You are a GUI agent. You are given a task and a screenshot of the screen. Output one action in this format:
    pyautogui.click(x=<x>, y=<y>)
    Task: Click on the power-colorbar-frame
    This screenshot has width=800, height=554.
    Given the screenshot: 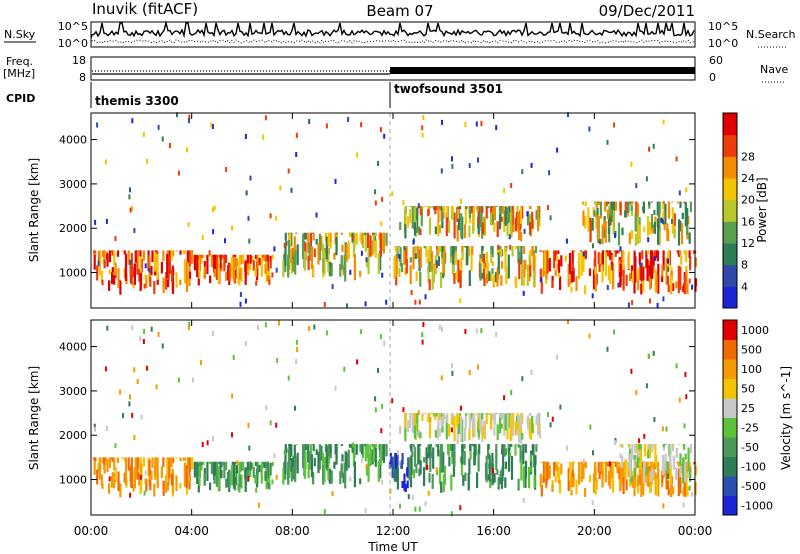 What is the action you would take?
    pyautogui.click(x=730, y=210)
    